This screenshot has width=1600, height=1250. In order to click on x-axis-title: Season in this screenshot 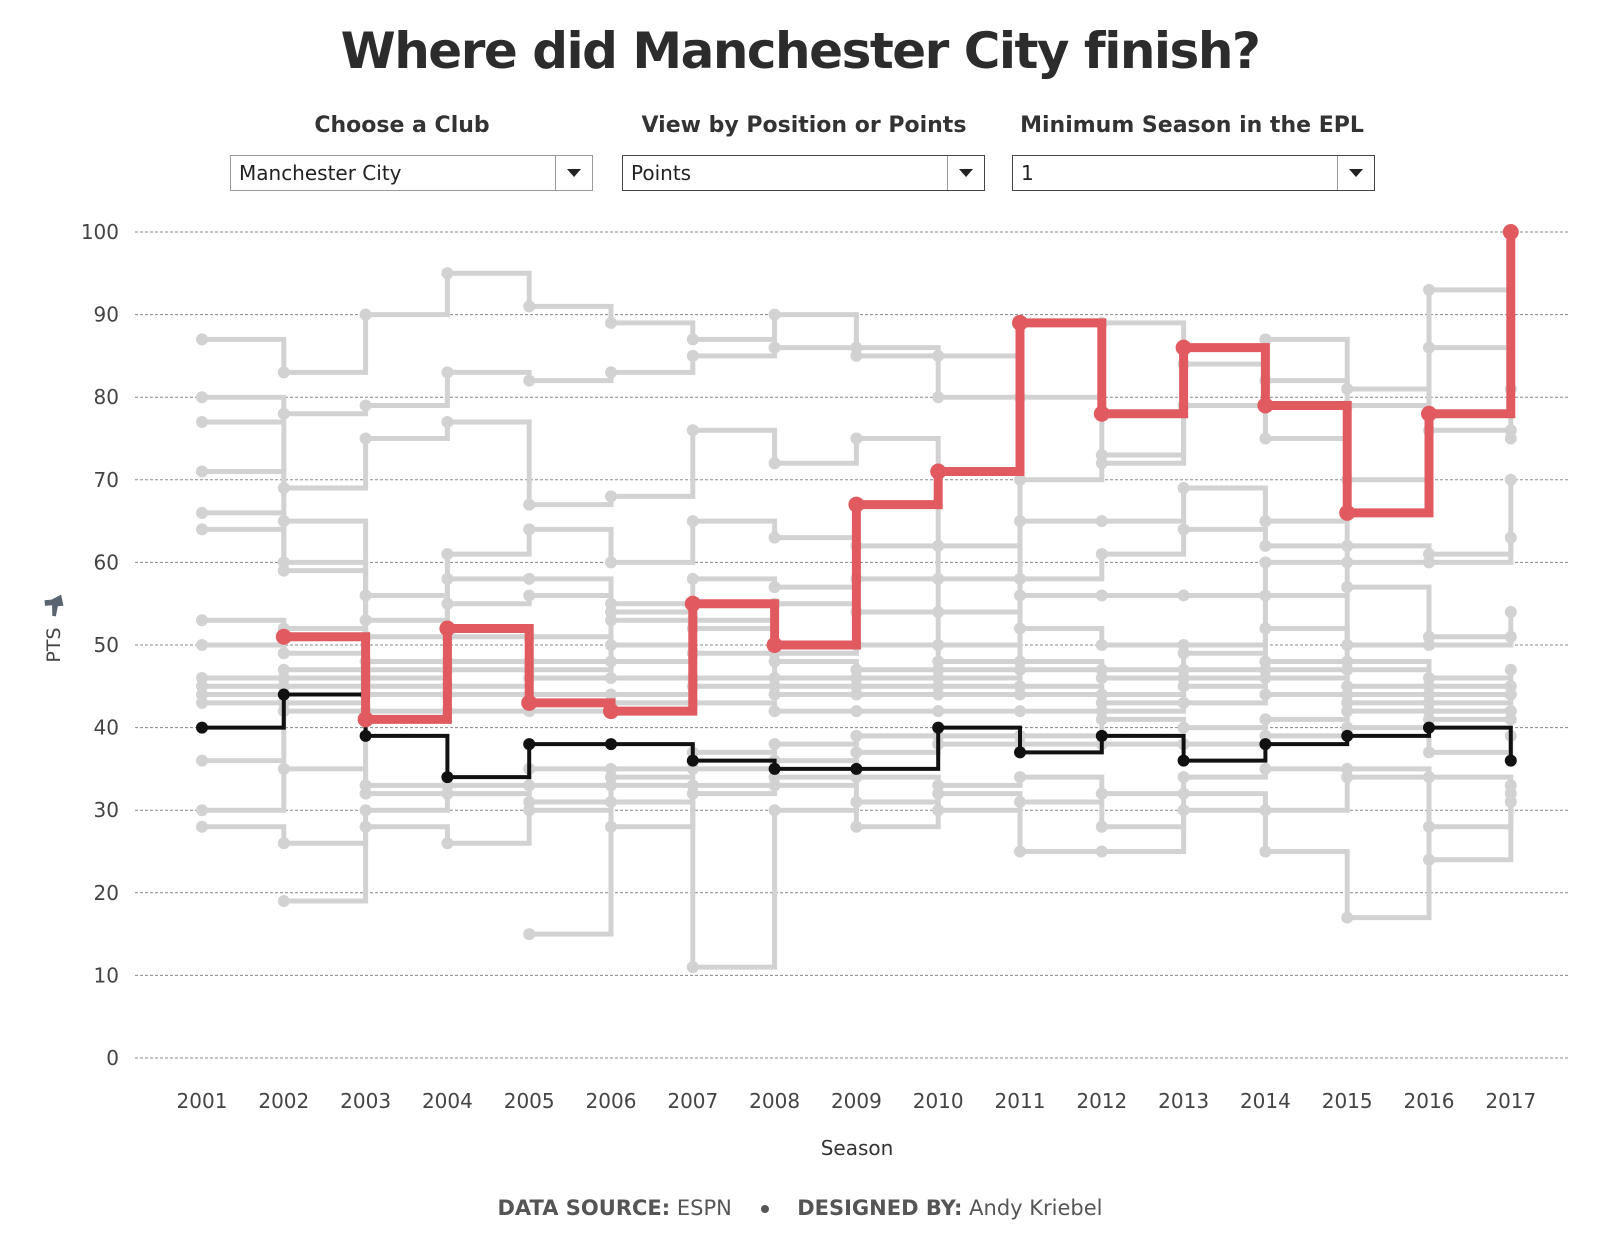, I will do `click(857, 1148)`.